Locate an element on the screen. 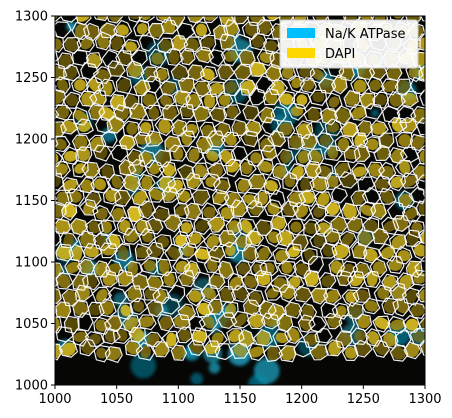 This screenshot has height=418, width=452. x-tick-label: 1200 is located at coordinates (301, 399).